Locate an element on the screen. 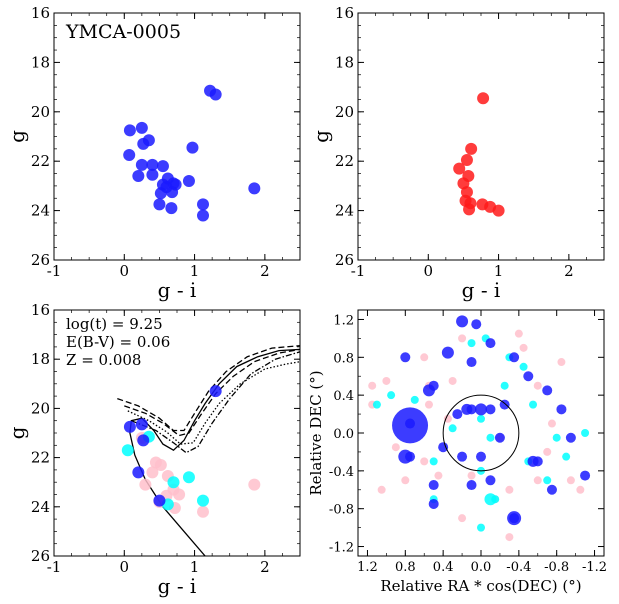  series-cyan is located at coordinates (165, 470).